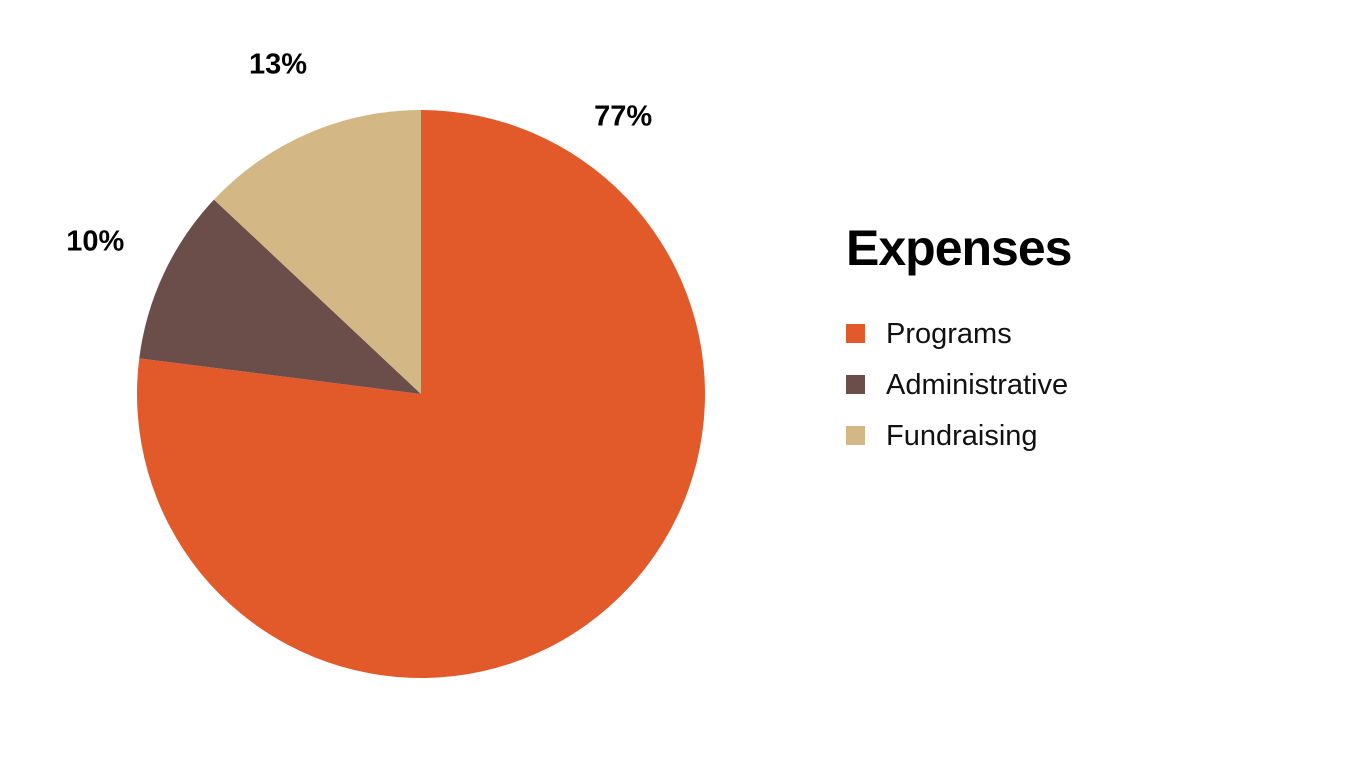 This screenshot has width=1366, height=773. I want to click on pie-slice-fundraising, so click(317, 251).